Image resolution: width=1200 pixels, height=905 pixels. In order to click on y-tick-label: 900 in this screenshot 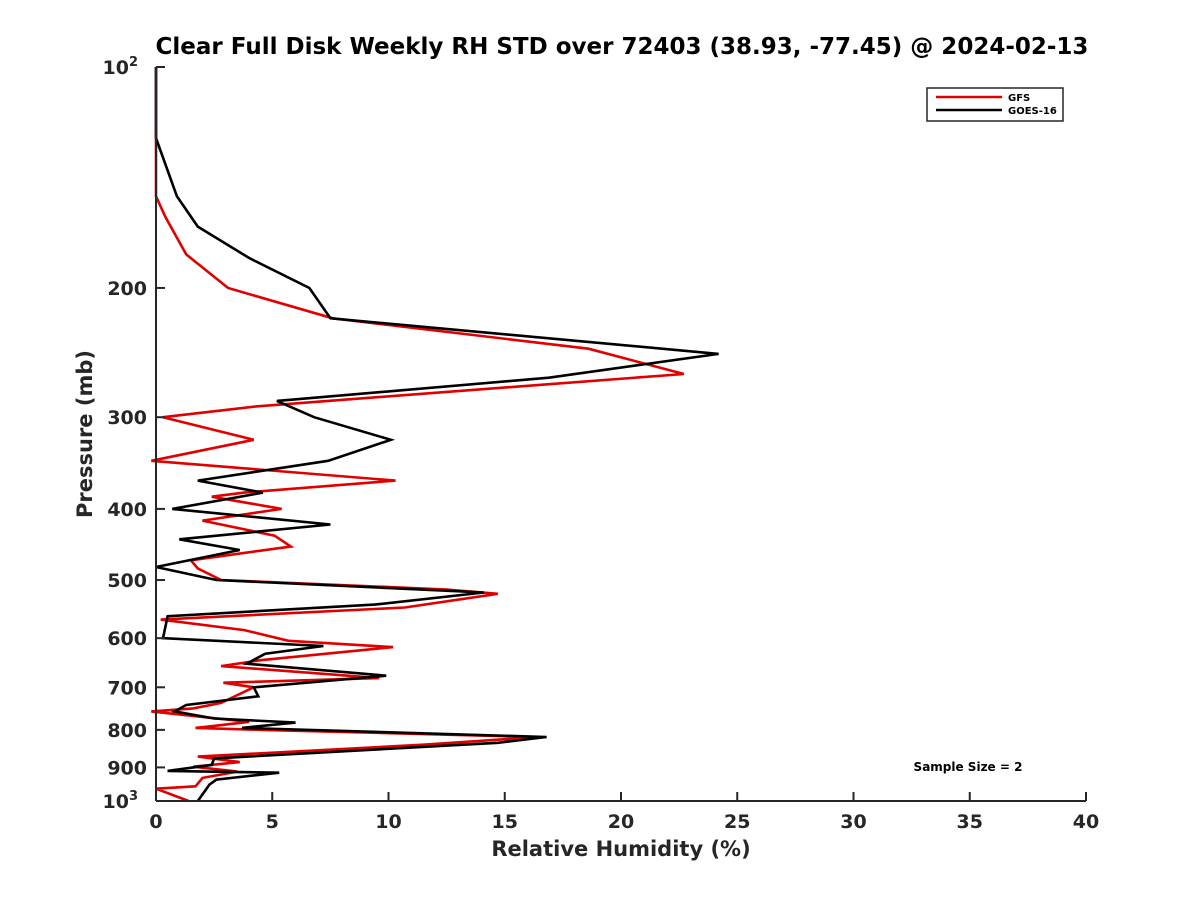, I will do `click(127, 768)`.